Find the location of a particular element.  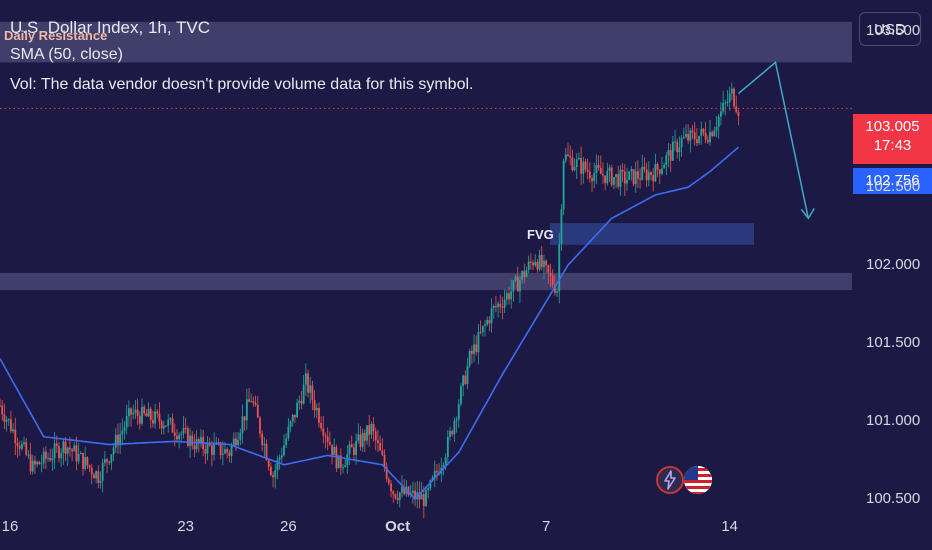

symbol-title: U.S. Dollar Index, 1h, TVC is located at coordinates (110, 27).